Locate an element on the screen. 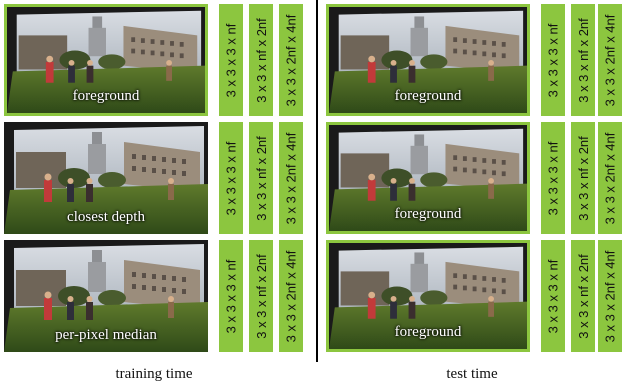 Image resolution: width=622 pixels, height=389 pixels. panel-divider is located at coordinates (317, 181).